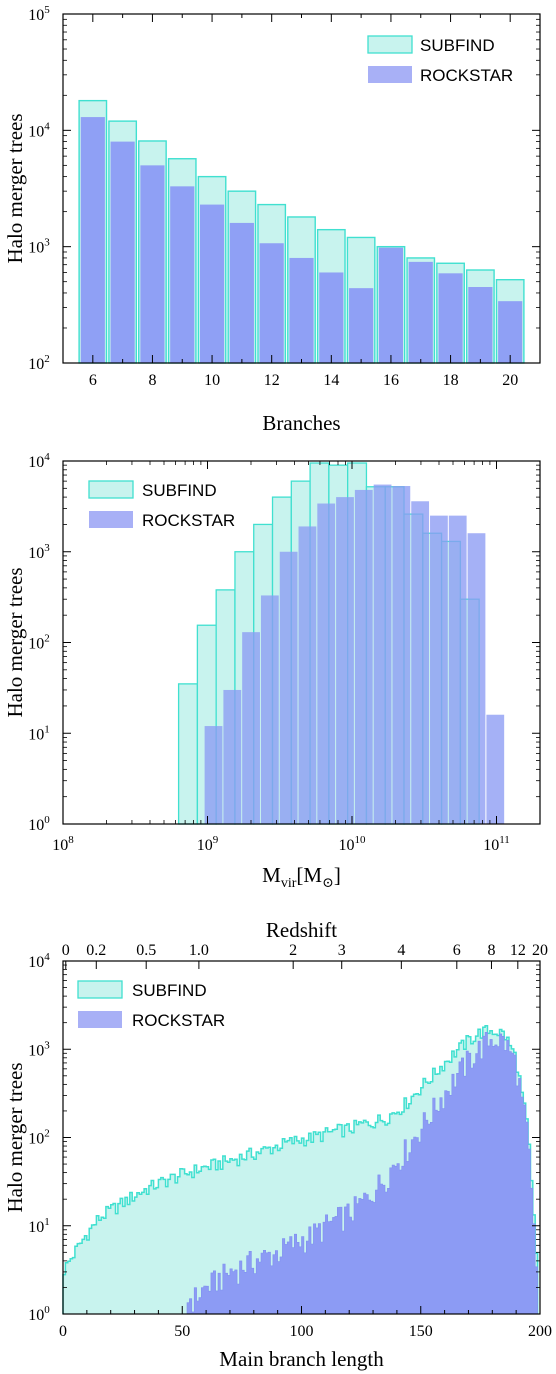 Image resolution: width=556 pixels, height=1374 pixels. Describe the element at coordinates (146, 950) in the screenshot. I see `x2-tick-label: 0.5` at that location.